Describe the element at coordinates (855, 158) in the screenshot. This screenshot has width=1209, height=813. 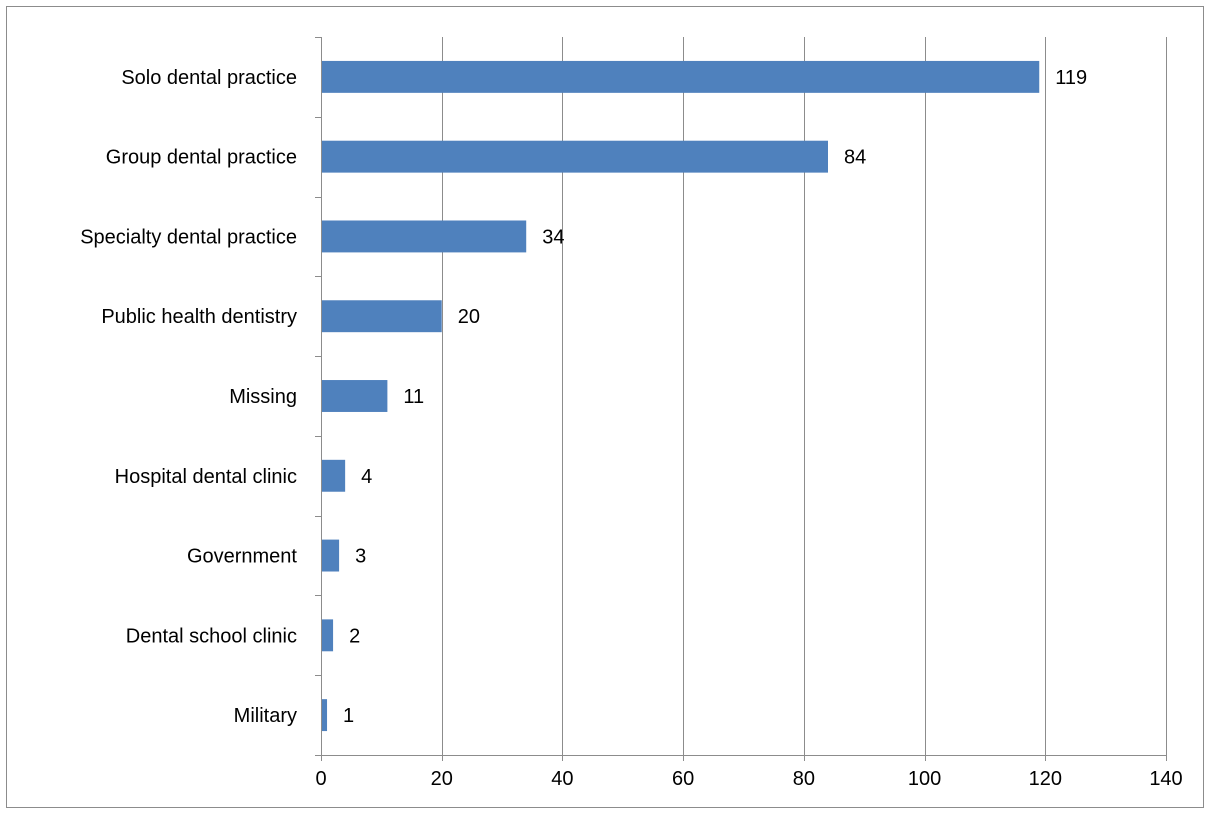
I see `data-label: 84` at that location.